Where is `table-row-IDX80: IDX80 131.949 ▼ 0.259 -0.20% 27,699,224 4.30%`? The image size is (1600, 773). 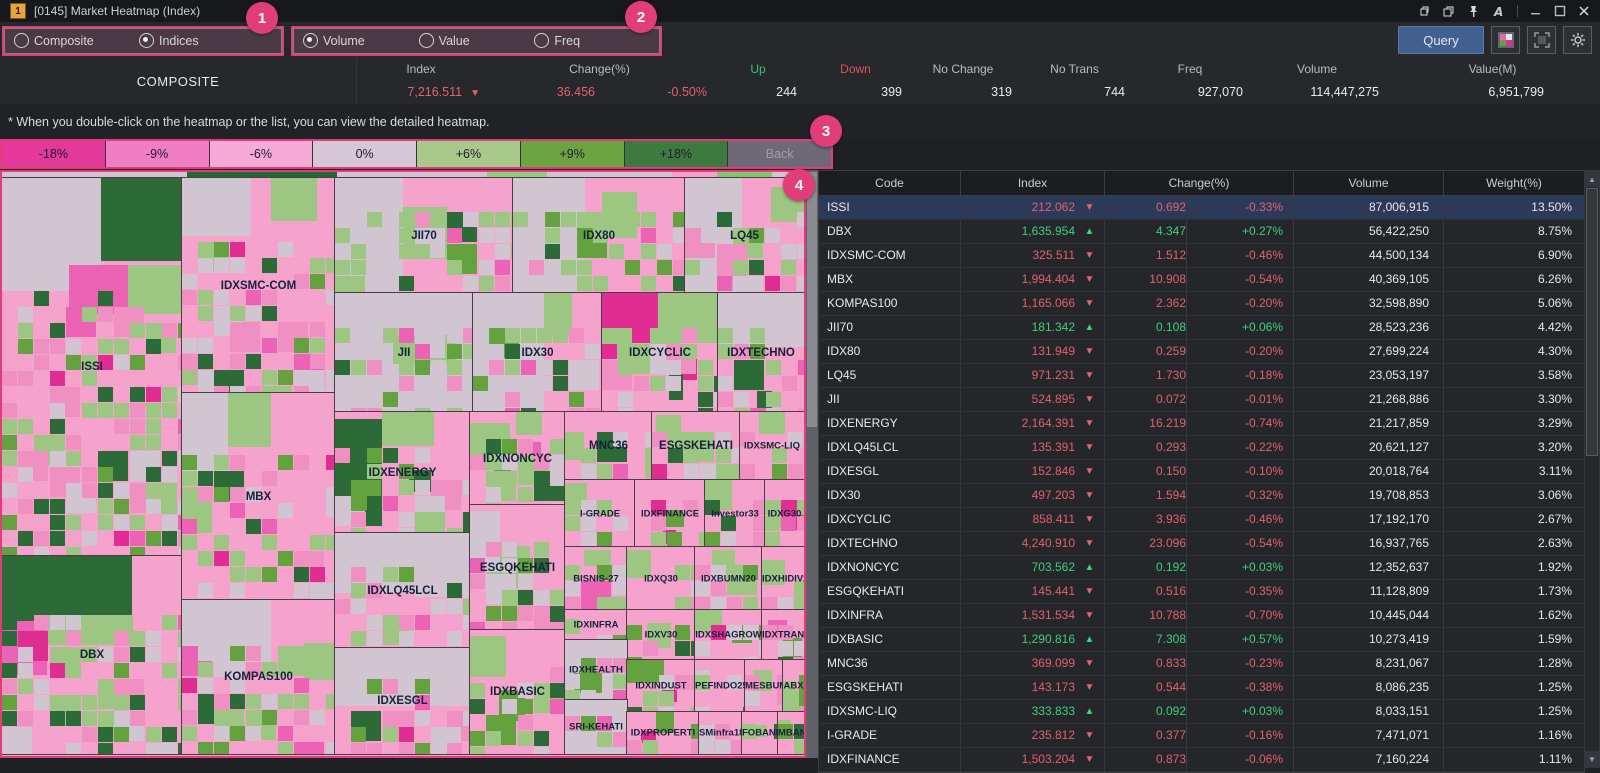 table-row-IDX80: IDX80 131.949 ▼ 0.259 -0.20% 27,699,224 4.30% is located at coordinates (1201, 352).